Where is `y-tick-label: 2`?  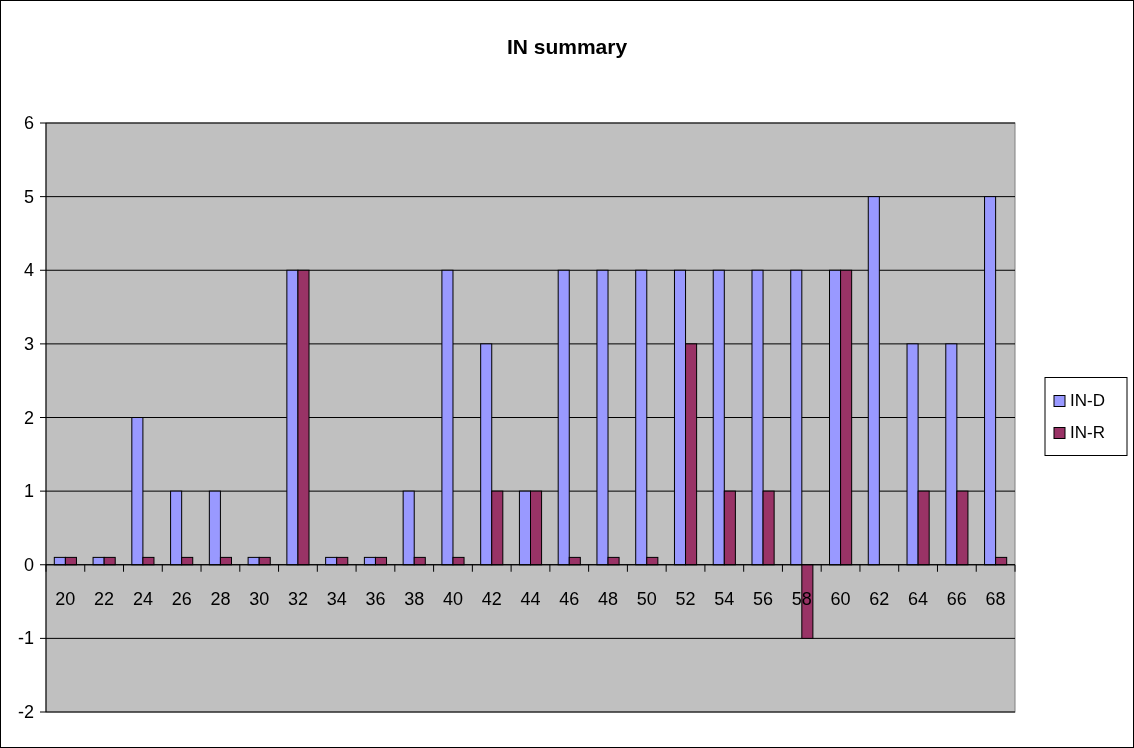
y-tick-label: 2 is located at coordinates (28, 417).